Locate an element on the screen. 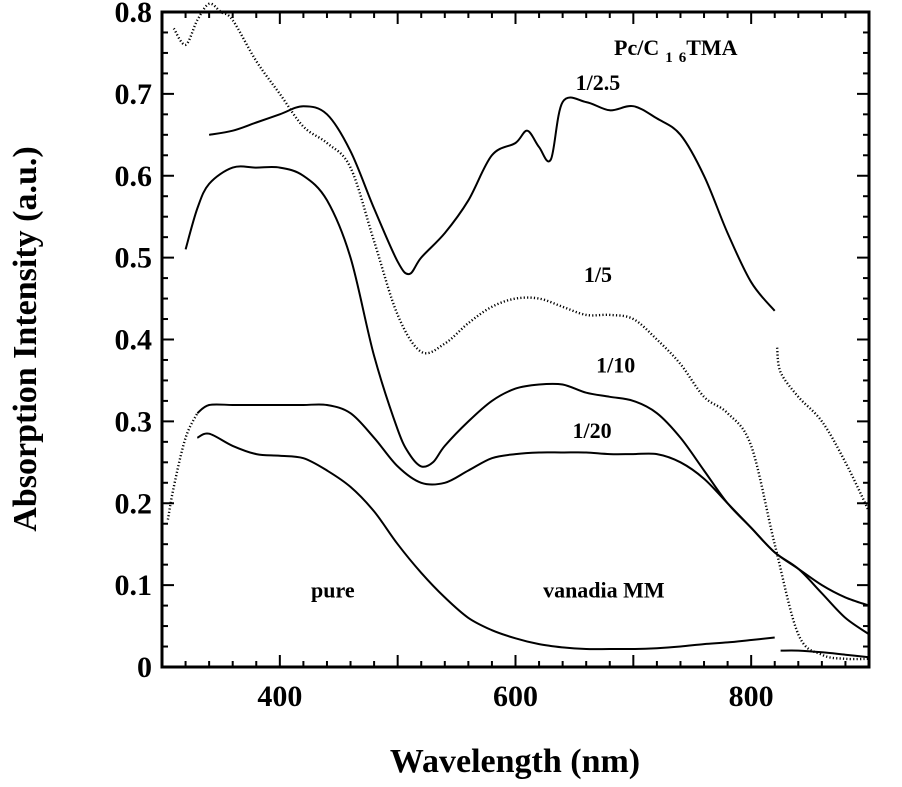 This screenshot has height=787, width=902. legend-title-tail: TMA is located at coordinates (711, 47).